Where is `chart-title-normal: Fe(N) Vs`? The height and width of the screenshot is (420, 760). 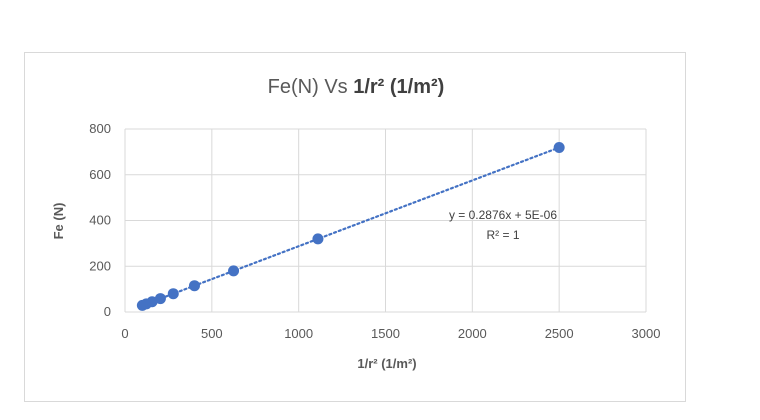
chart-title-normal: Fe(N) Vs is located at coordinates (311, 87).